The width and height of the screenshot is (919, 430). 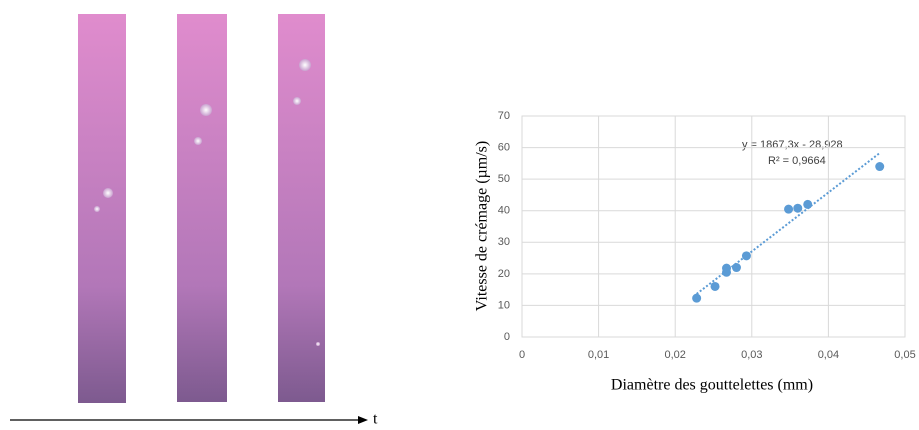 What do you see at coordinates (674, 355) in the screenshot?
I see `x-tick-label: 0,02` at bounding box center [674, 355].